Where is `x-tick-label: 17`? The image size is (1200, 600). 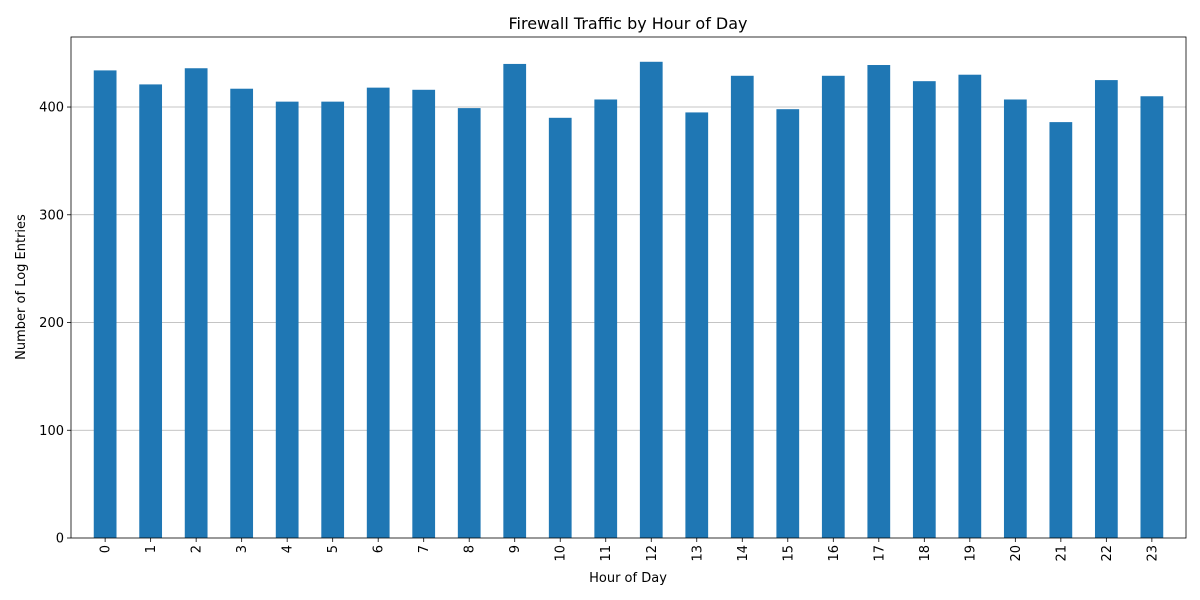 x-tick-label: 17 is located at coordinates (879, 553).